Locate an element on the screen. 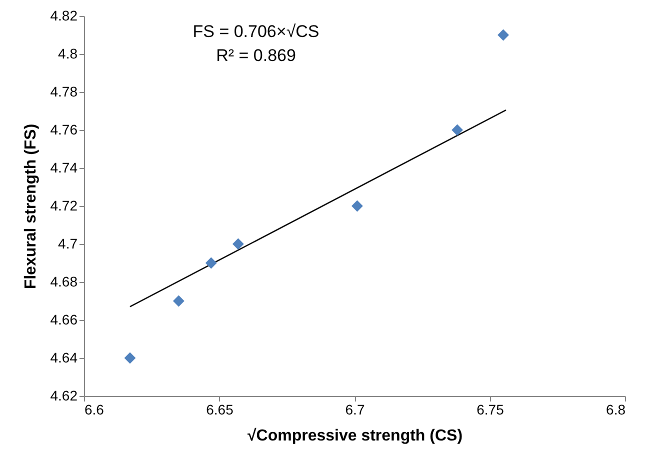 The height and width of the screenshot is (471, 646). y-tick-label: 4.62 is located at coordinates (64, 396).